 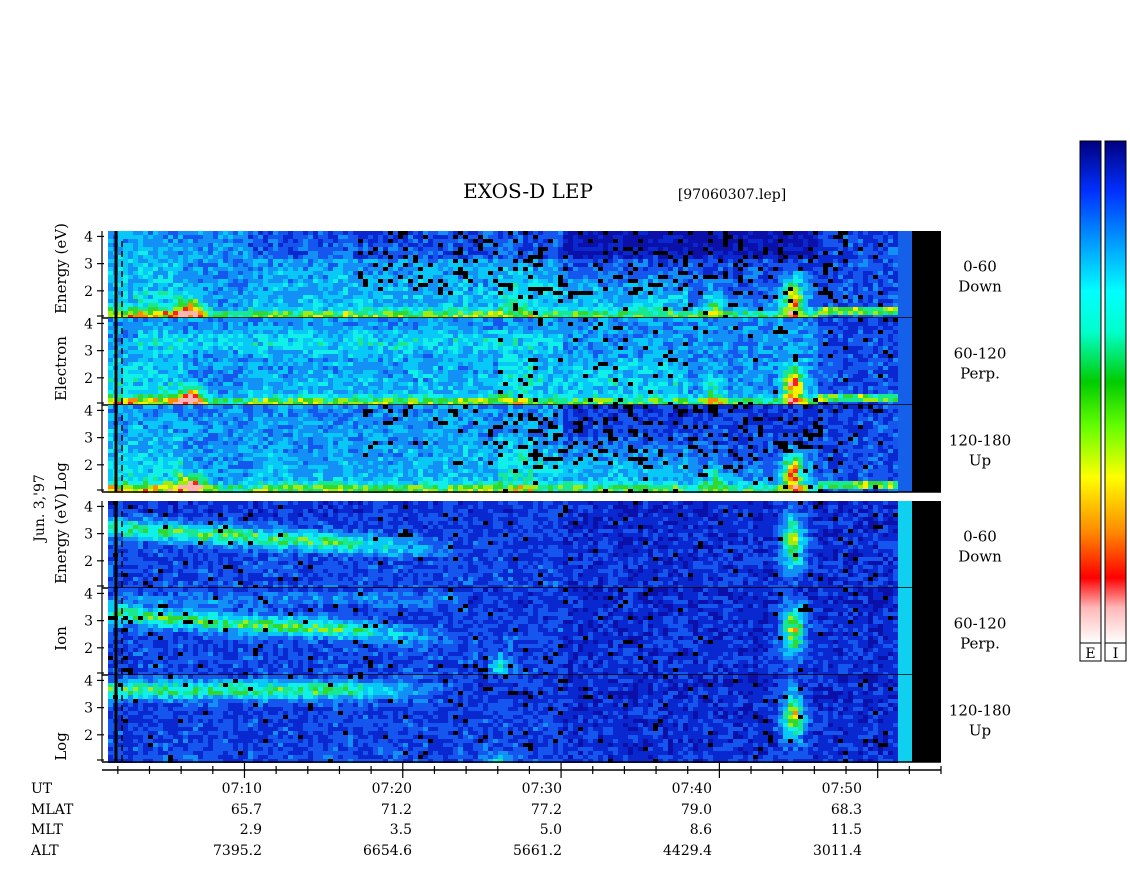 I want to click on date-label: Jun. 3,'97, so click(x=40, y=509).